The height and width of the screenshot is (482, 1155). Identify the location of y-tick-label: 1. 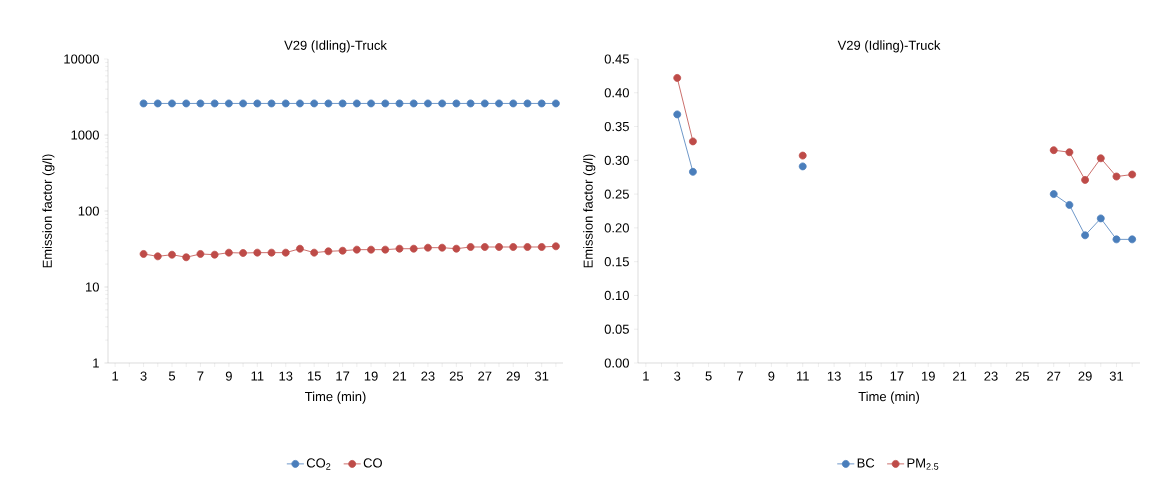
(96, 363).